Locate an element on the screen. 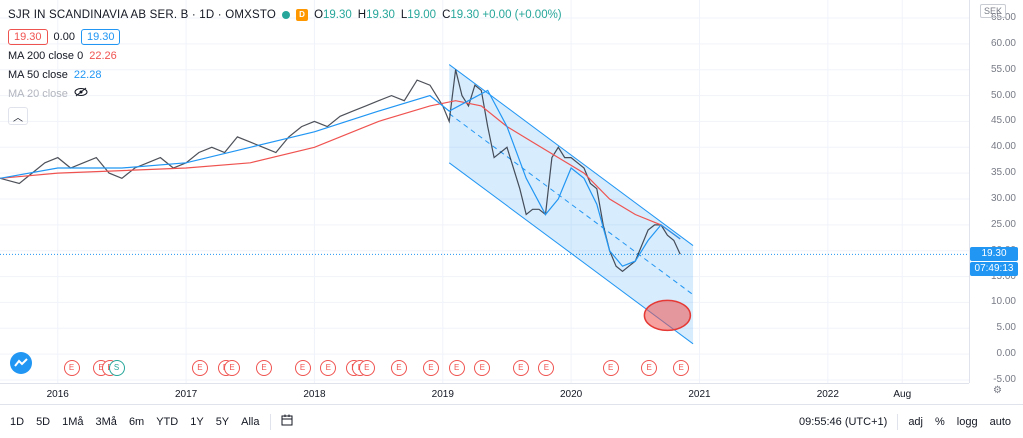  price-tick-label: 0.00 is located at coordinates (1006, 354).